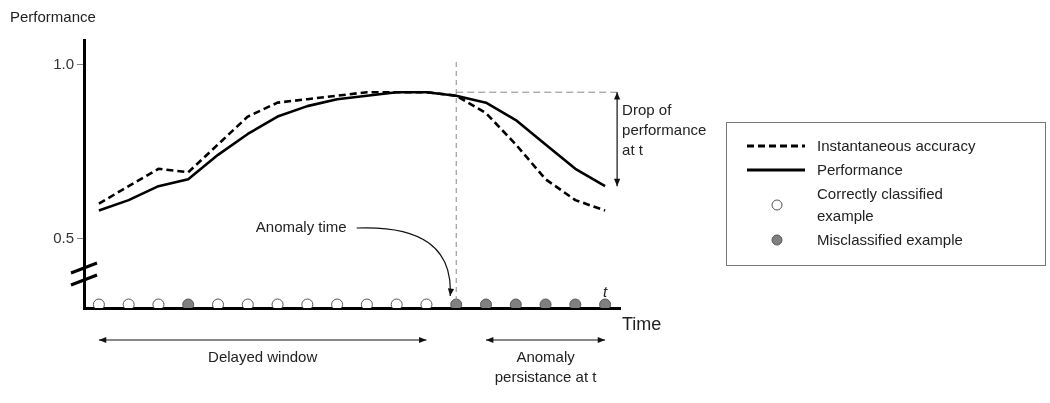  What do you see at coordinates (301, 227) in the screenshot?
I see `annotation: Anomaly time` at bounding box center [301, 227].